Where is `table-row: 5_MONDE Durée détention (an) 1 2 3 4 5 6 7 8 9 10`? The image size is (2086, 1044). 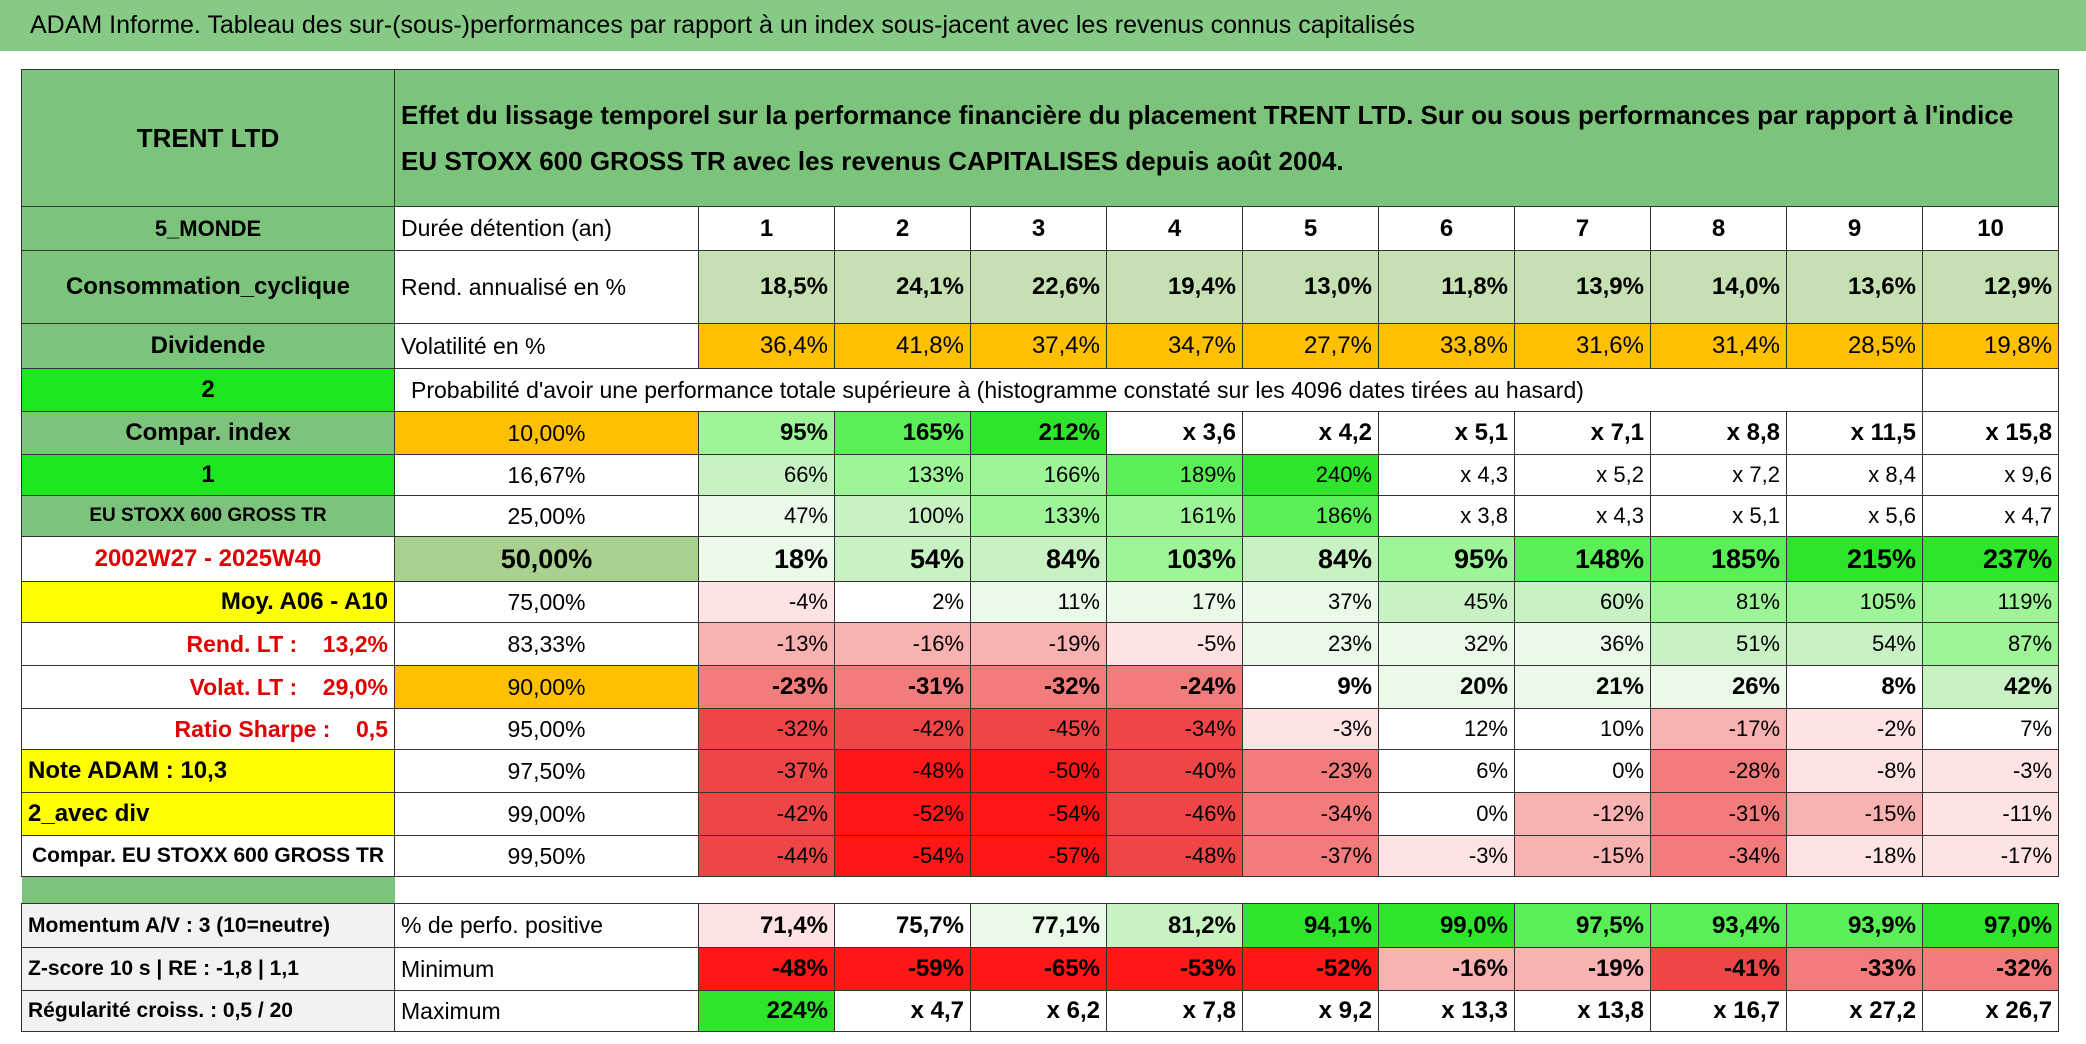 table-row: 5_MONDE Durée détention (an) 1 2 3 4 5 6 7 8 9 10 is located at coordinates (1040, 228).